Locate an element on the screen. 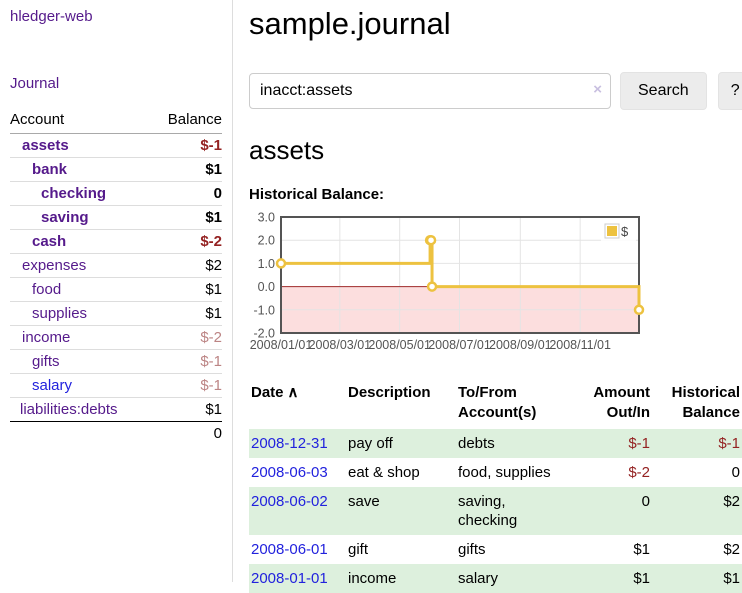  account-row: bank $1 is located at coordinates (116, 169).